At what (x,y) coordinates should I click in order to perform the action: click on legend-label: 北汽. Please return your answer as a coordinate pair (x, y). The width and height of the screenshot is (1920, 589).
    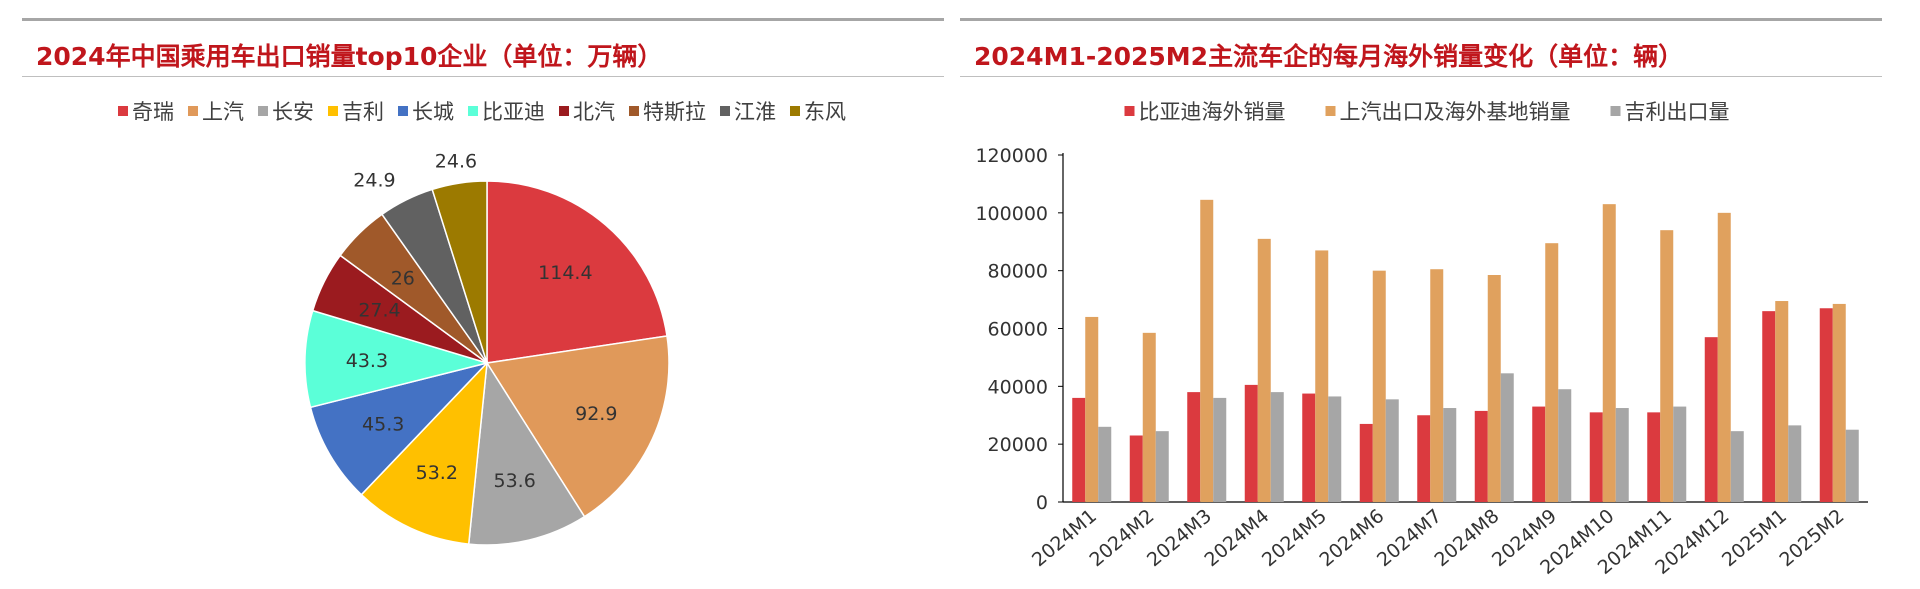
    Looking at the image, I should click on (594, 112).